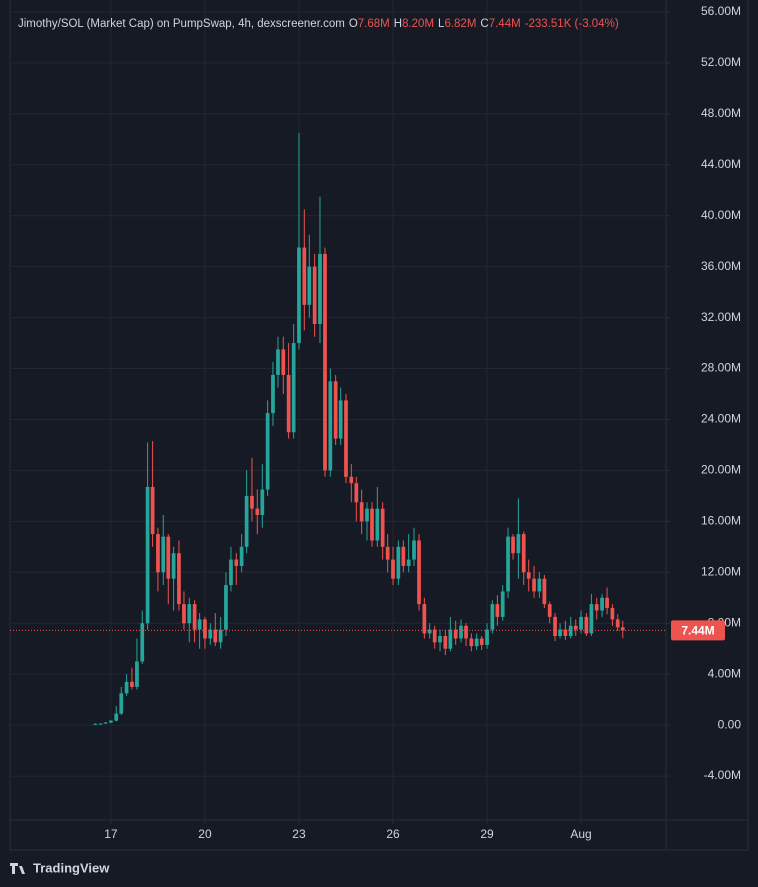 The height and width of the screenshot is (887, 758). What do you see at coordinates (353, 24) in the screenshot?
I see `ohlc-key: O` at bounding box center [353, 24].